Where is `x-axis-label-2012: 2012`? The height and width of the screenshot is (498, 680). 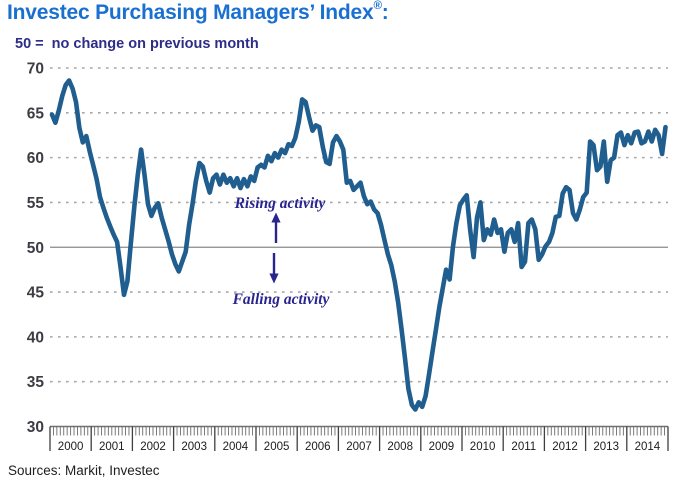
x-axis-label-2012: 2012 is located at coordinates (565, 447).